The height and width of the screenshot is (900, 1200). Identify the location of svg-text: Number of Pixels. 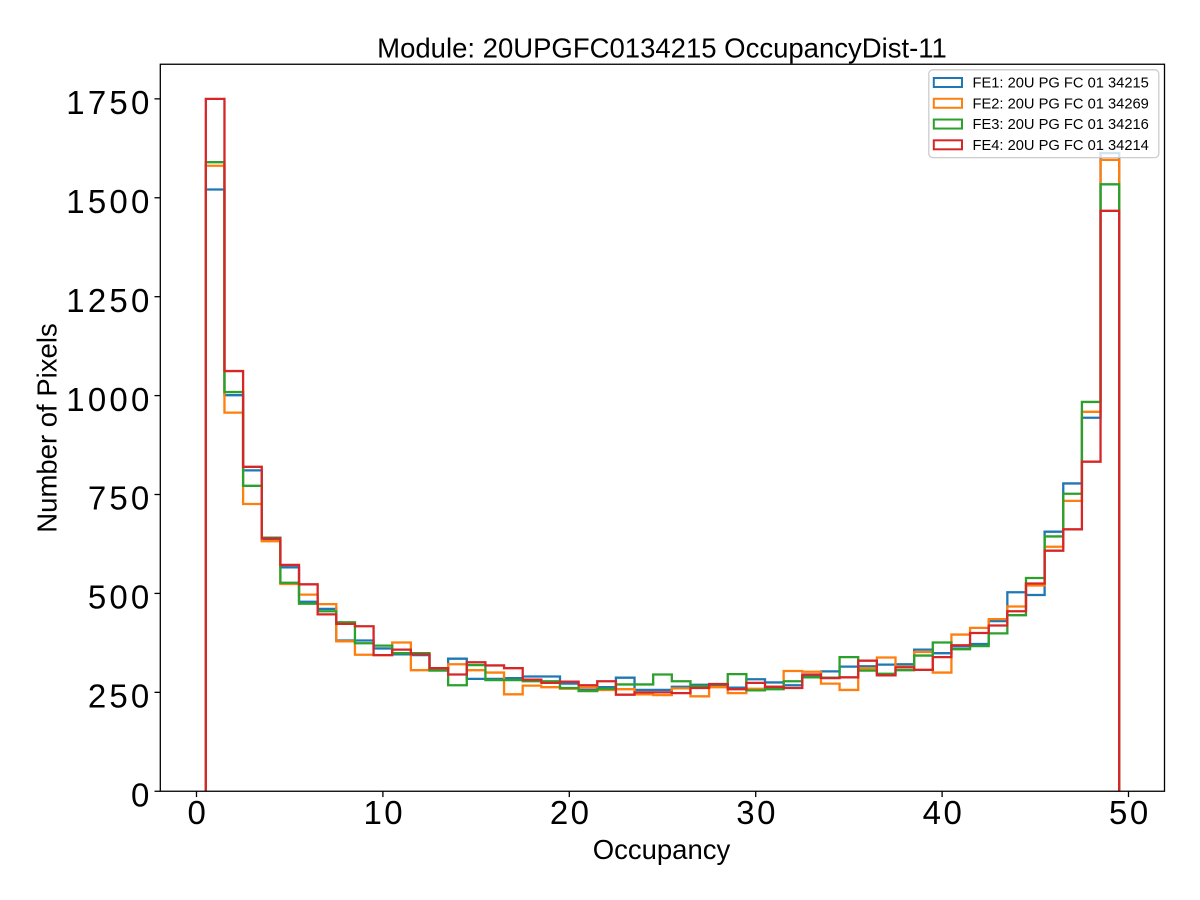
(47, 427).